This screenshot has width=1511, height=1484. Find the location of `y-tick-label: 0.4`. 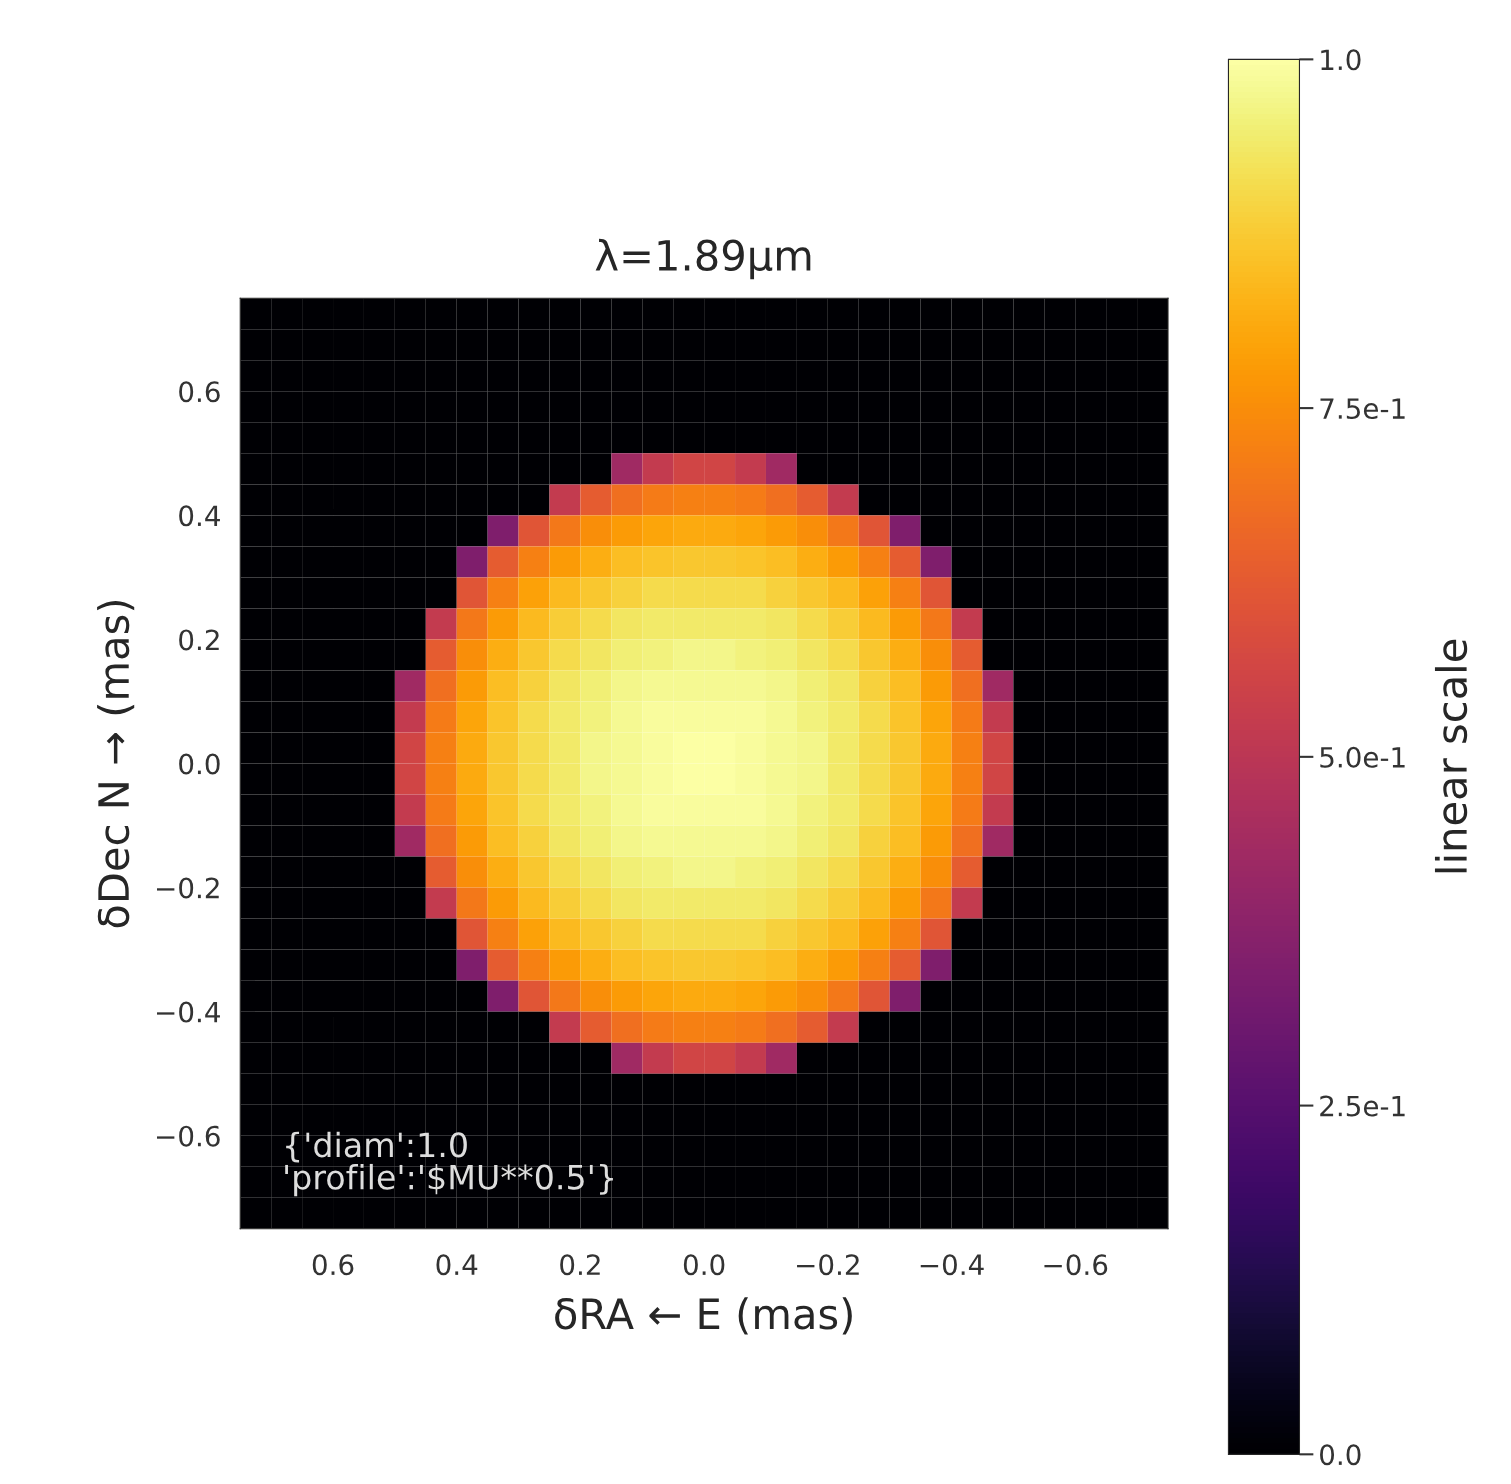

y-tick-label: 0.4 is located at coordinates (199, 516).